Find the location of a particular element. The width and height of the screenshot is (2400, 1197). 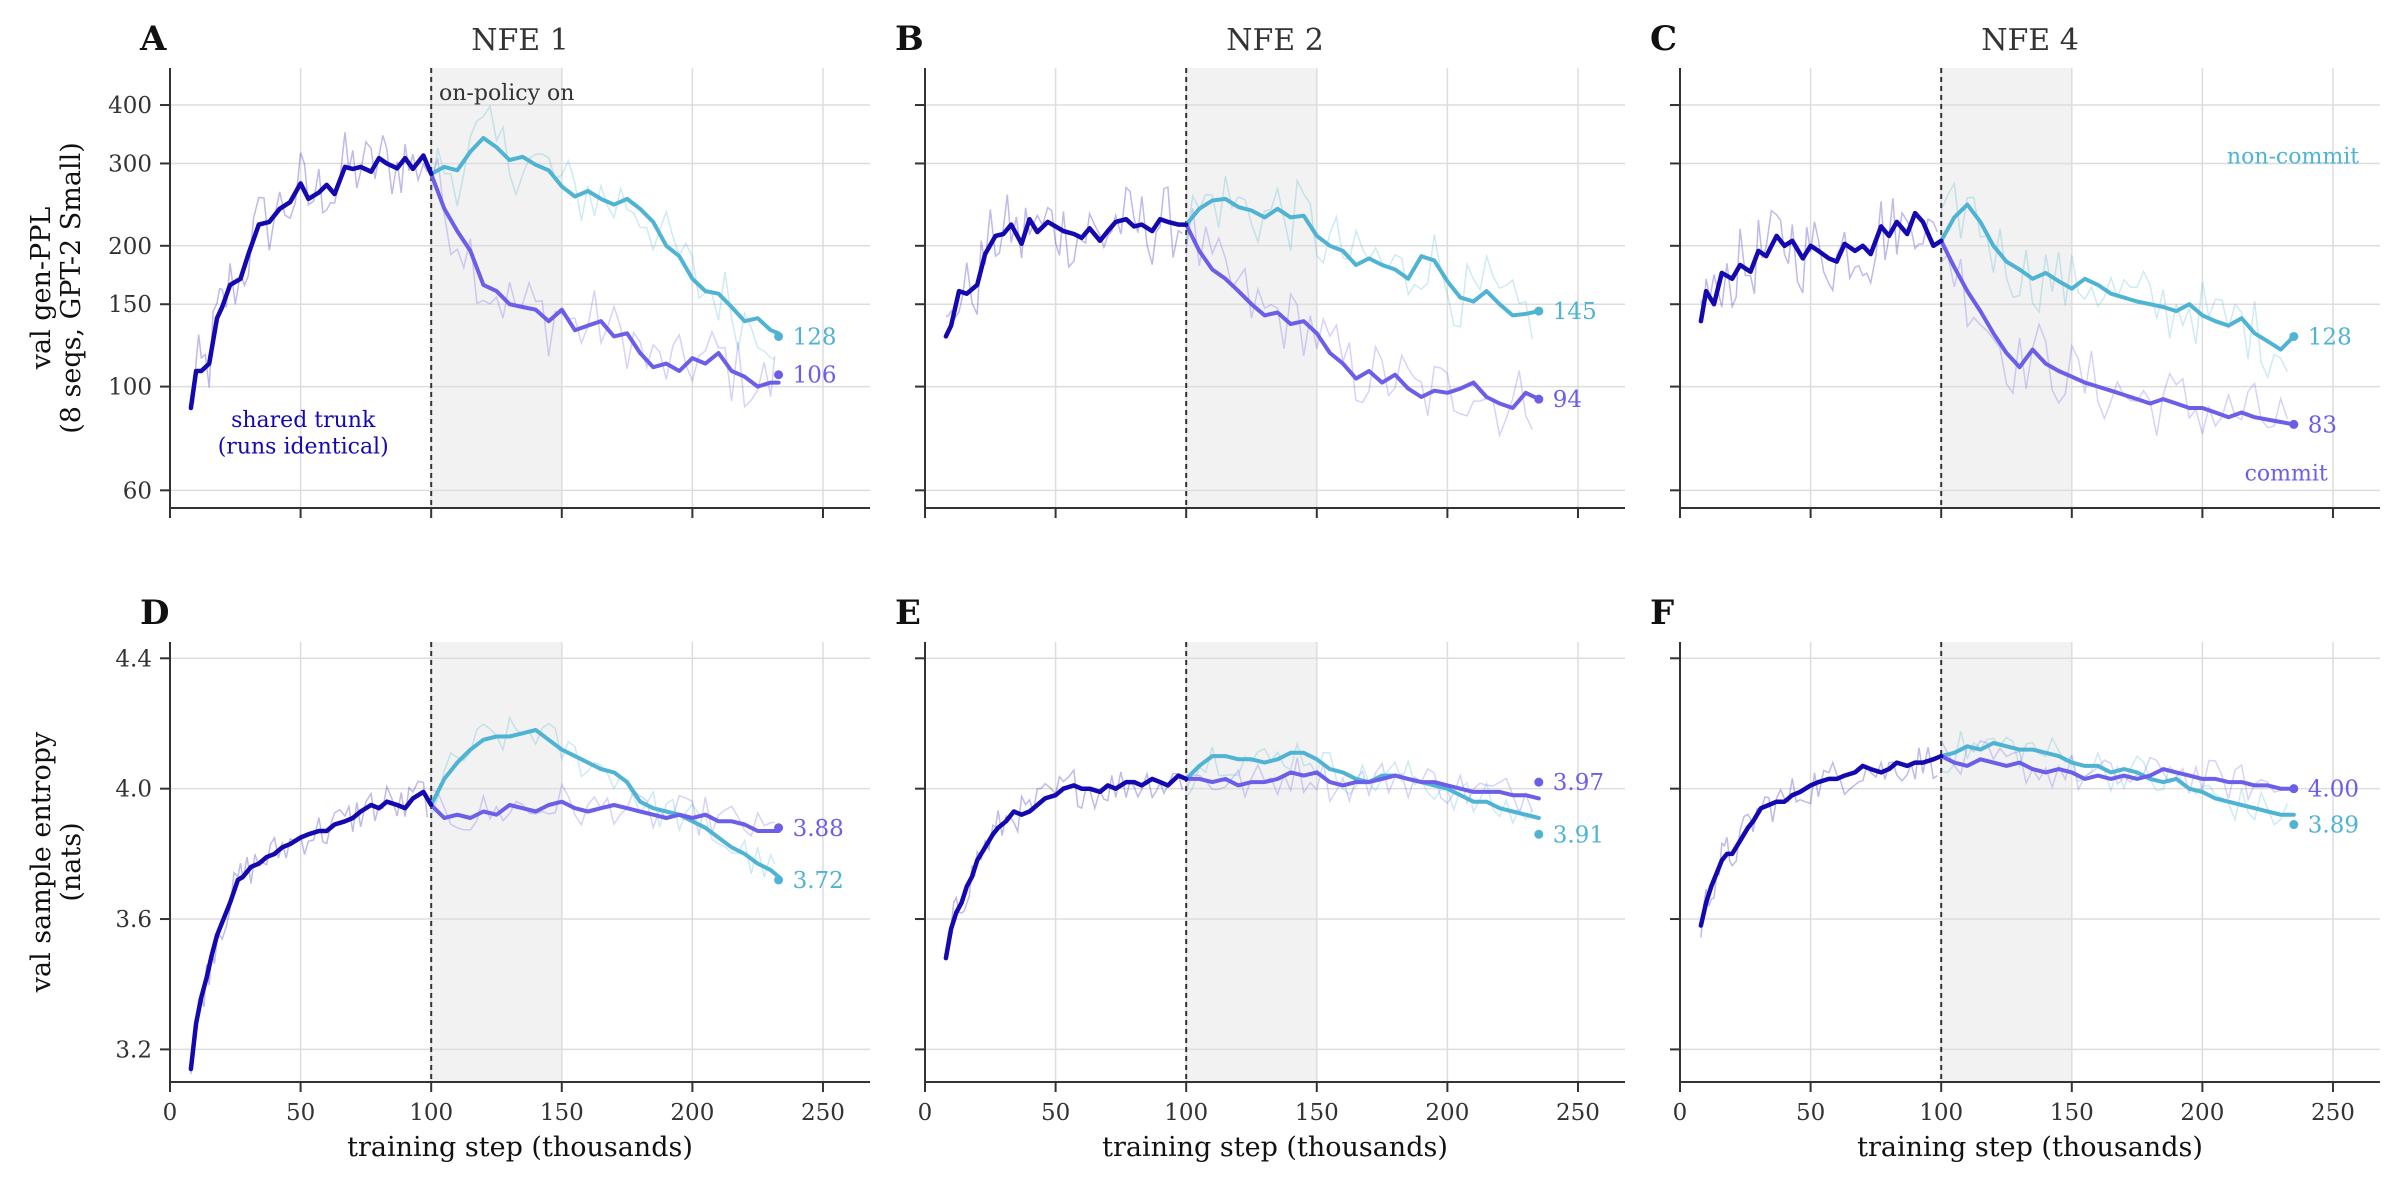

end-label: 3.72 is located at coordinates (818, 881).